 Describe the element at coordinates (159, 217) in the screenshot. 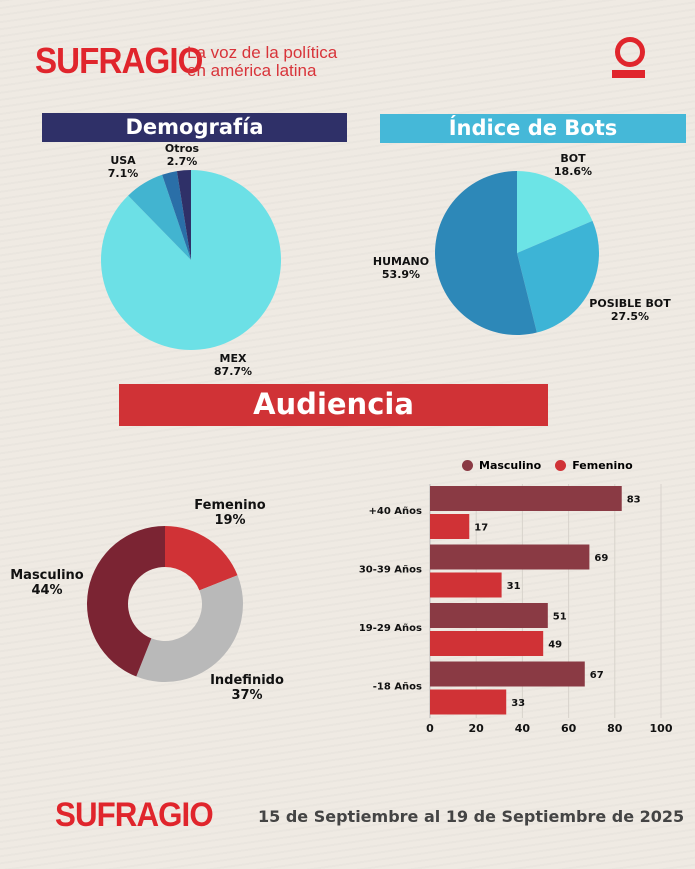

I see `slice-usa` at that location.